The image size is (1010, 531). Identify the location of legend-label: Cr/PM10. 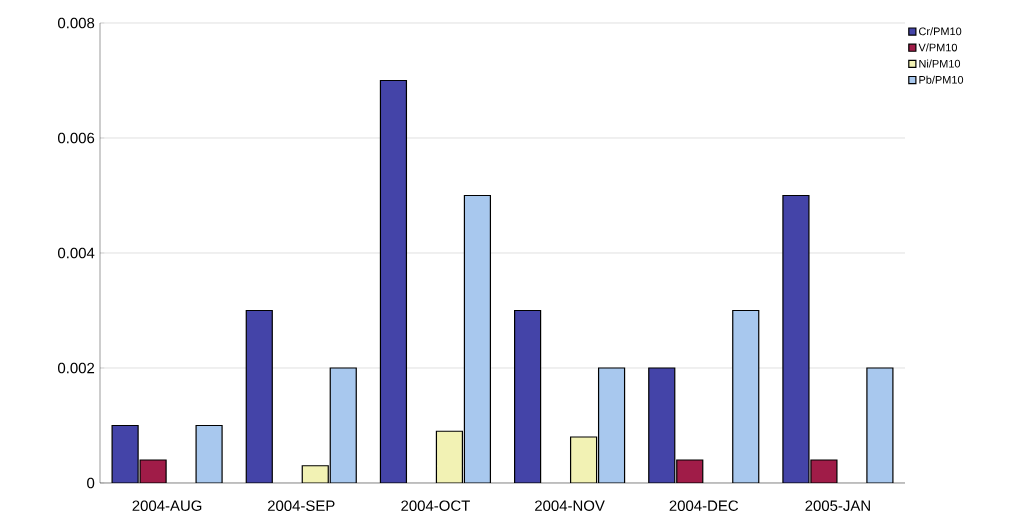
(940, 31).